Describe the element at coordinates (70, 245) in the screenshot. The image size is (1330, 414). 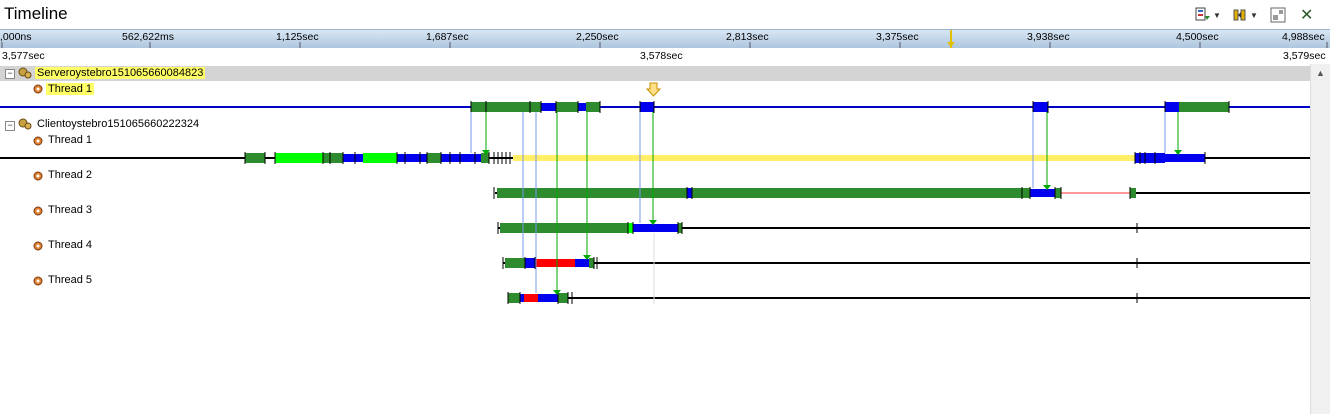
I see `client-thread-4-label: Thread 4` at that location.